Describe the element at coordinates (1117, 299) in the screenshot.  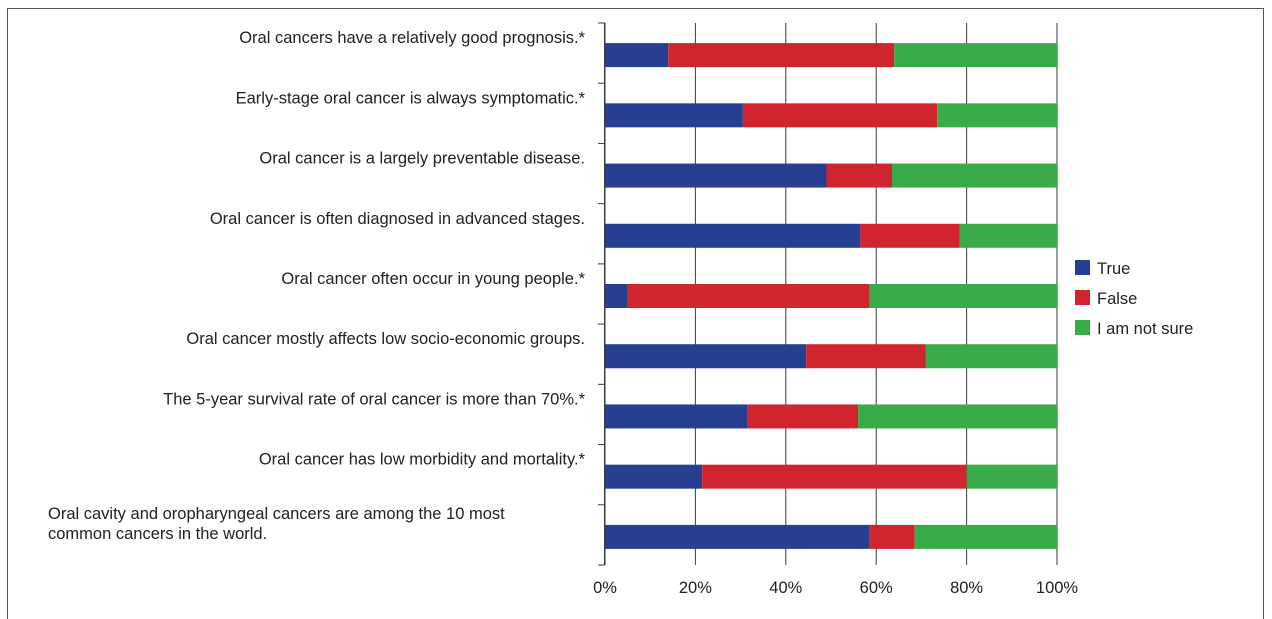
I see `legend-label: False` at that location.